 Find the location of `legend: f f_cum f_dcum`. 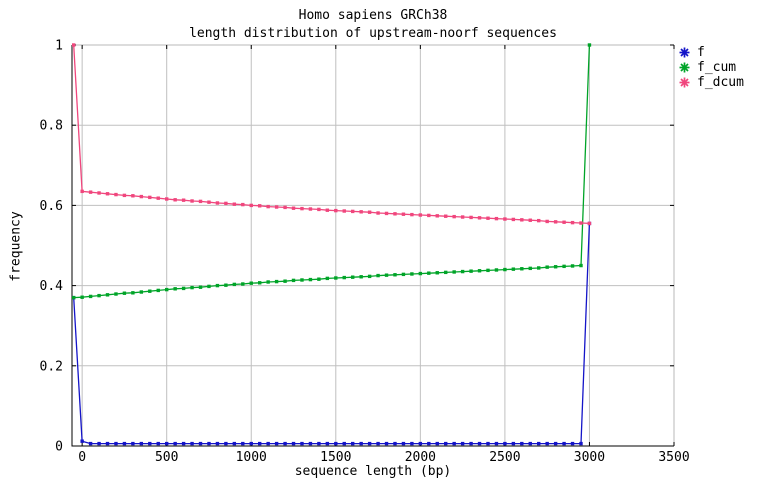

legend: f f_cum f_dcum is located at coordinates (711, 67).